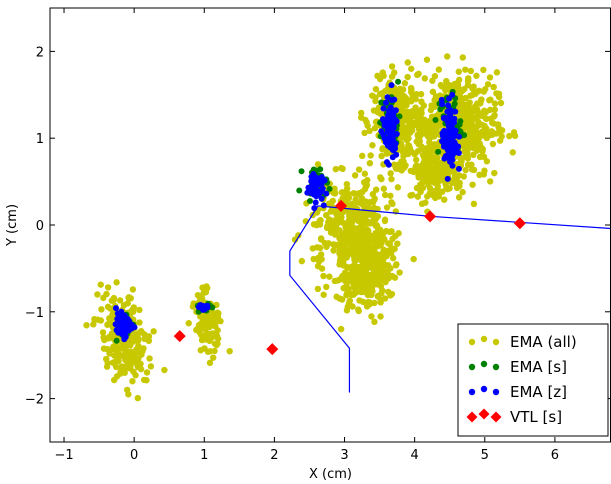 Image resolution: width=611 pixels, height=484 pixels. I want to click on y-tick-label: −2, so click(34, 400).